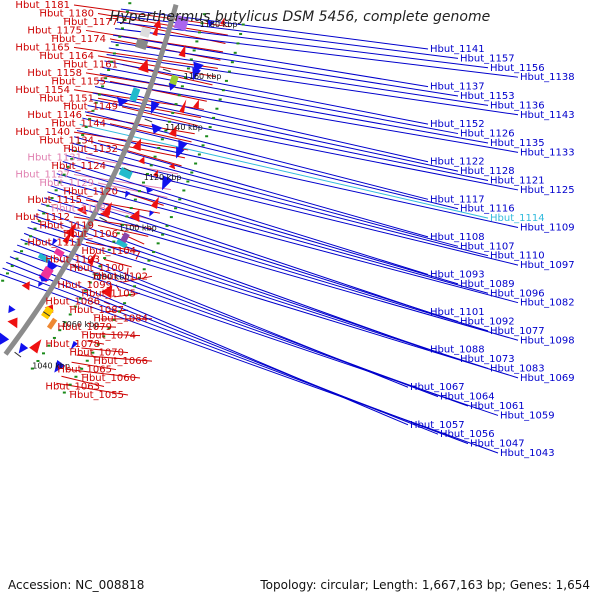  Describe the element at coordinates (497, 444) in the screenshot. I see `gene-label-right: Hbut_1047` at that location.